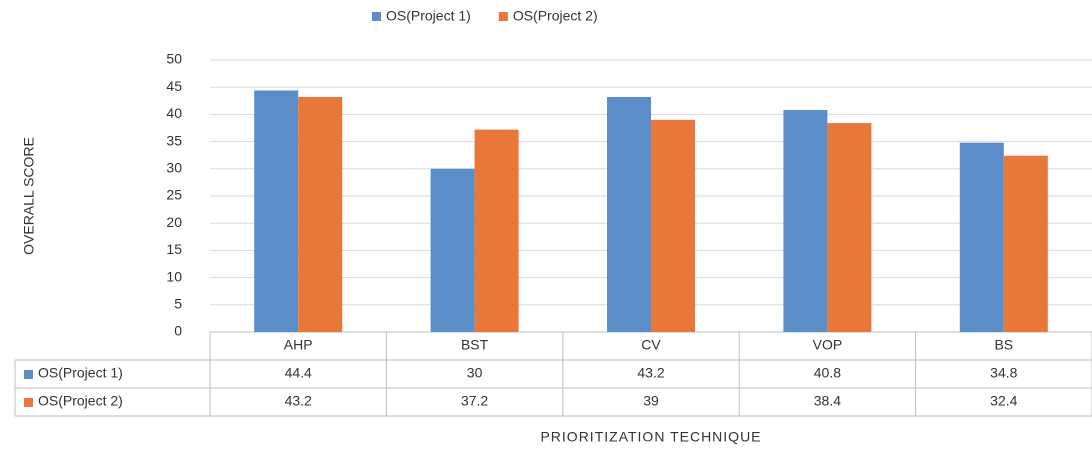 Image resolution: width=1092 pixels, height=449 pixels. Describe the element at coordinates (80, 373) in the screenshot. I see `table-row-label: OS(Project 1)` at that location.